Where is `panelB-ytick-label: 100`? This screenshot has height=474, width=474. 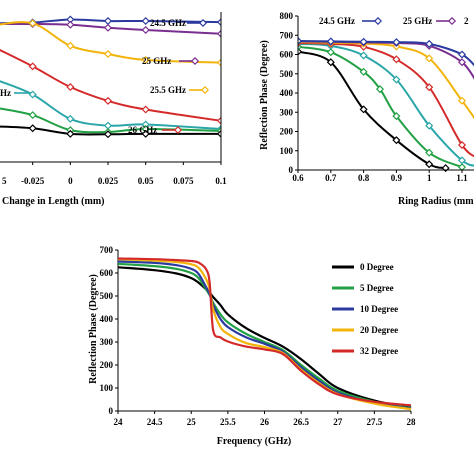
panelB-ytick-label: 100 is located at coordinates (287, 151).